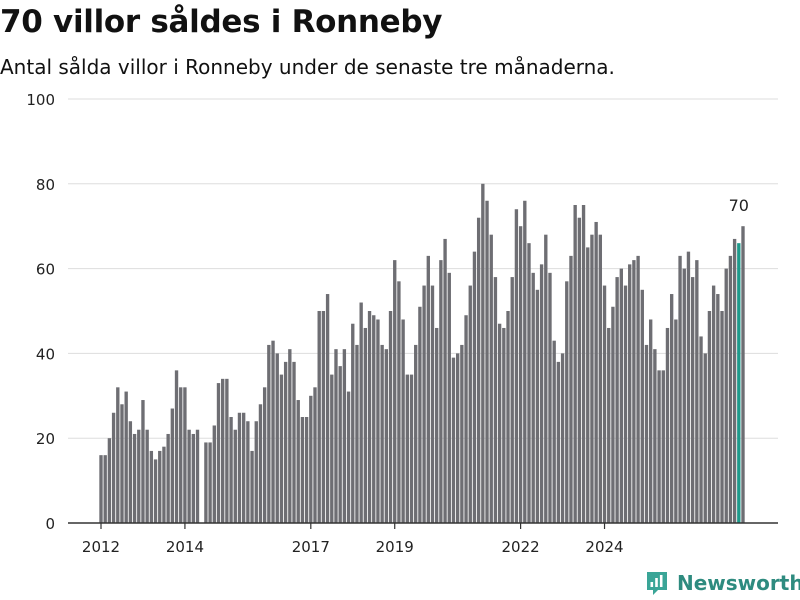  Describe the element at coordinates (311, 547) in the screenshot. I see `x-tick-label: 2017` at that location.